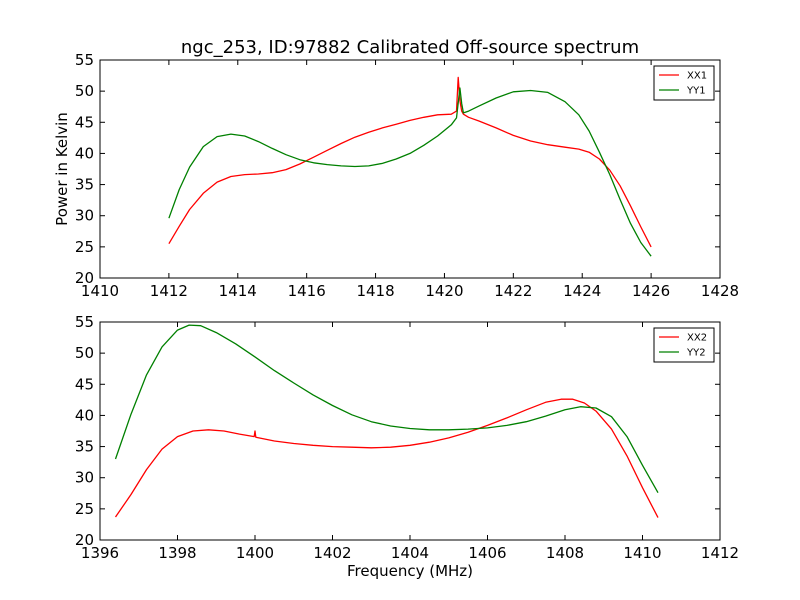 Image resolution: width=800 pixels, height=600 pixels. What do you see at coordinates (697, 338) in the screenshot?
I see `legend-label-xx2: XX2` at bounding box center [697, 338].